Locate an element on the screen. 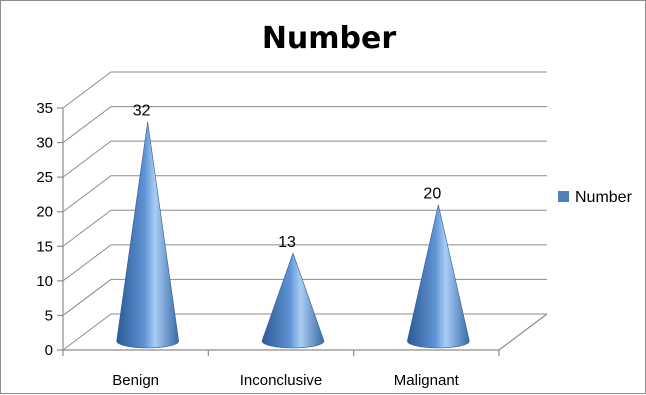 This screenshot has height=395, width=646. x-axis-categories: Benign Inconclusive Malignant is located at coordinates (285, 380).